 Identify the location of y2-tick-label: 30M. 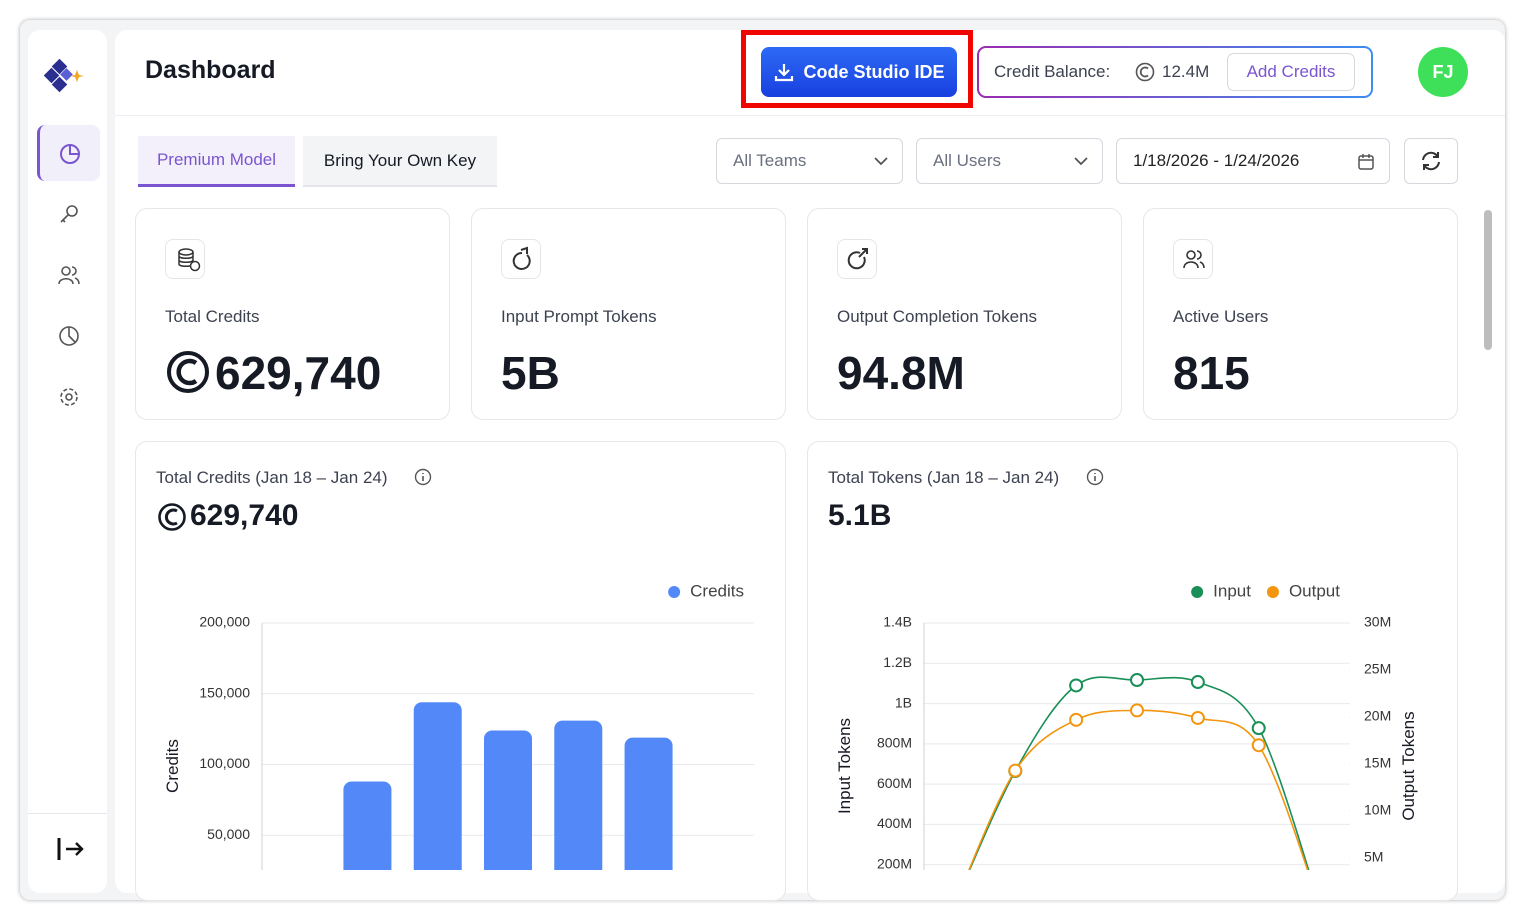
(1377, 622).